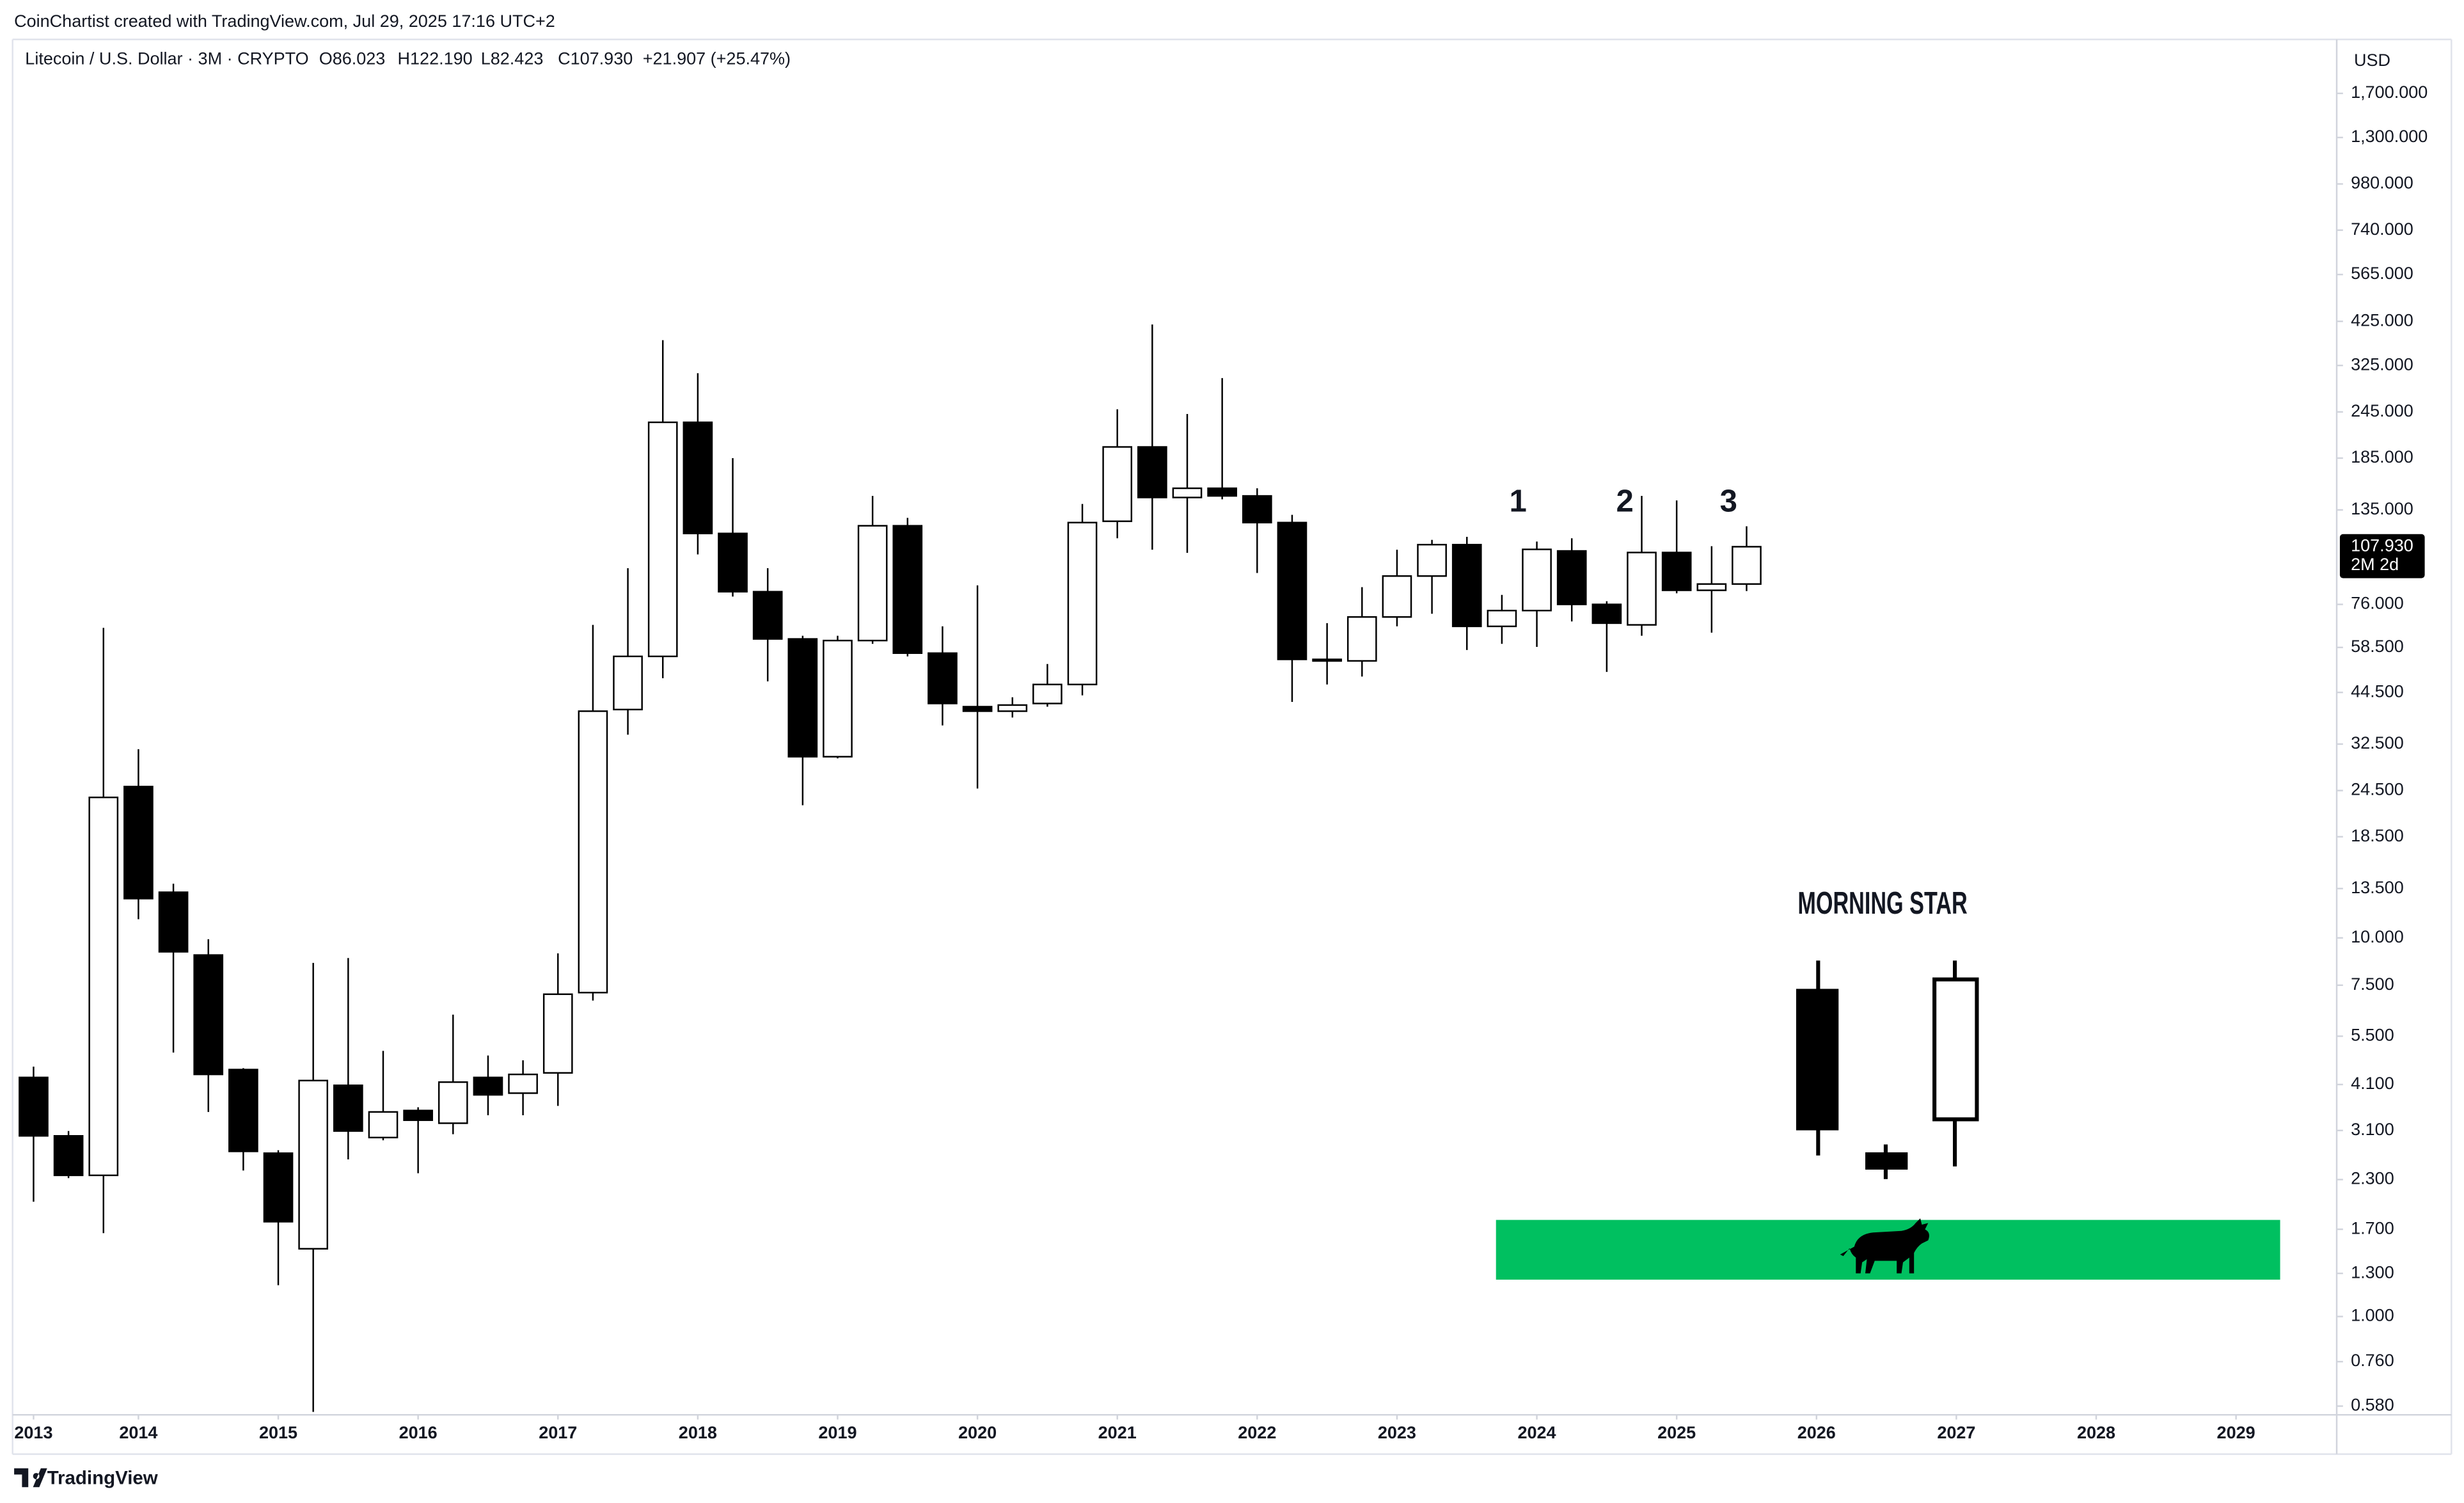  What do you see at coordinates (30, 1478) in the screenshot?
I see `footer-logo` at bounding box center [30, 1478].